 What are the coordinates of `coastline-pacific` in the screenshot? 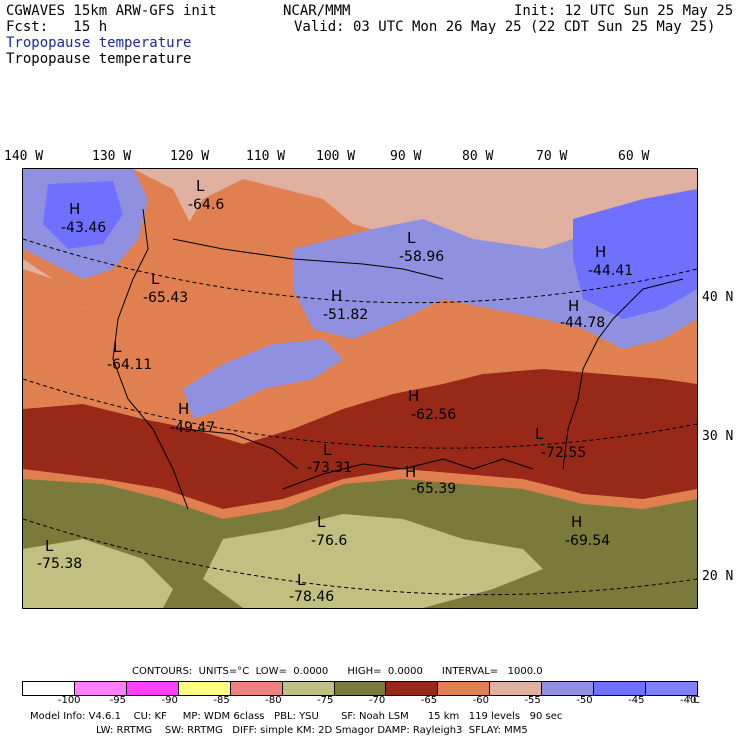 It's located at (150, 359).